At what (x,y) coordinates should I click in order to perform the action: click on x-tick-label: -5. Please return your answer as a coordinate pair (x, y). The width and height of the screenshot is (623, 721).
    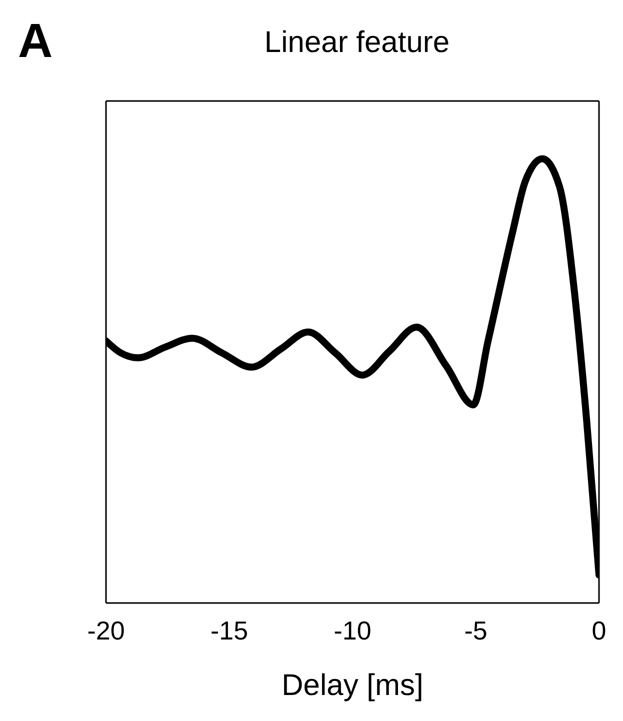
    Looking at the image, I should click on (476, 630).